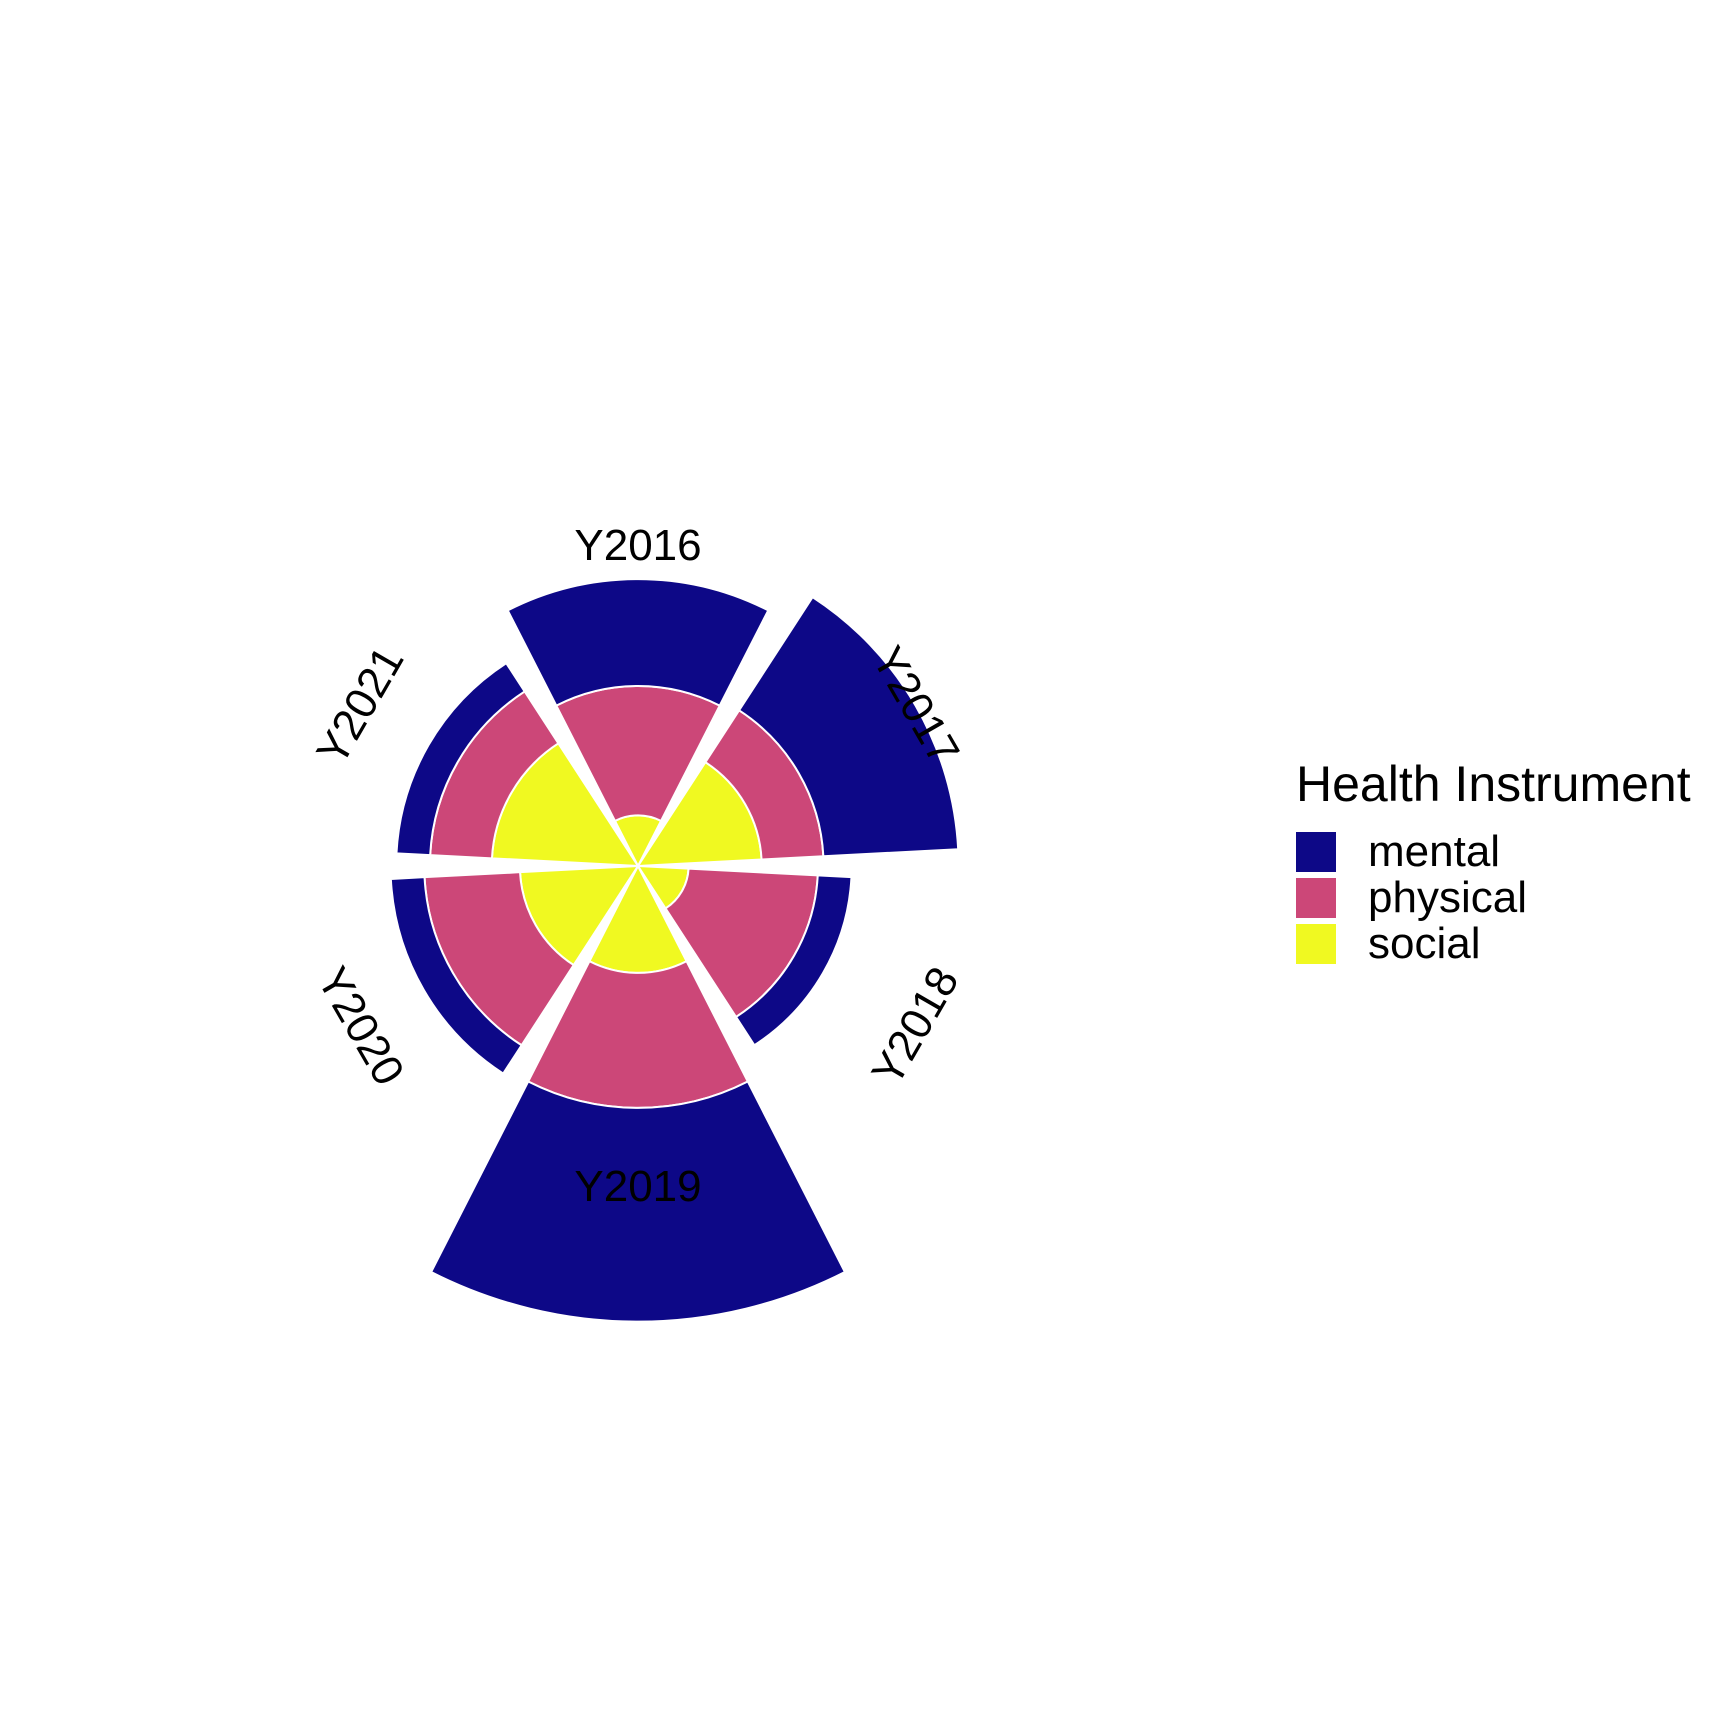 This screenshot has width=1728, height=1728. What do you see at coordinates (1447, 898) in the screenshot?
I see `legend-label-physical: physical` at bounding box center [1447, 898].